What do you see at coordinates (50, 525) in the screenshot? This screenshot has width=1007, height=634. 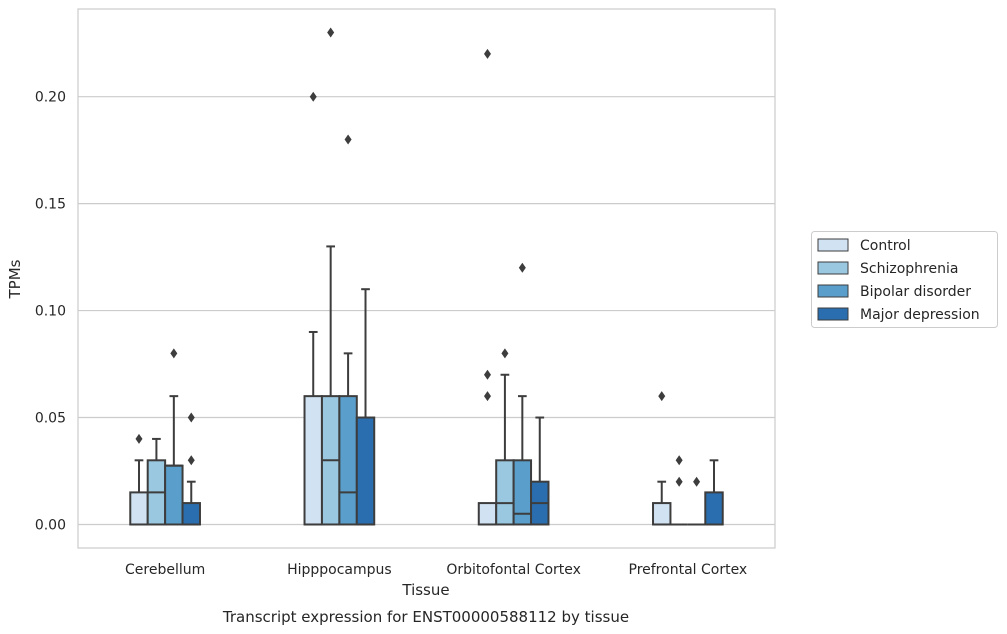 I see `y-tick-label: 0.00` at bounding box center [50, 525].